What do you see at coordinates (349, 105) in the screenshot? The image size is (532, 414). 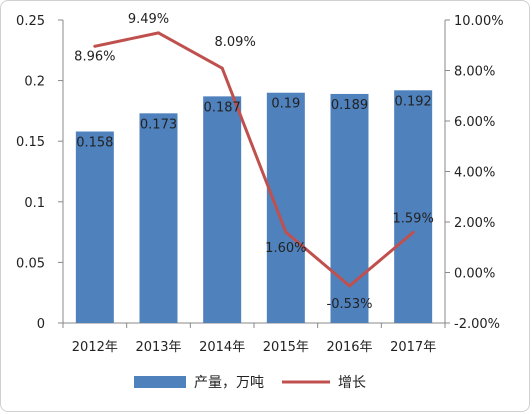 I see `bar-data-label: 0.189` at bounding box center [349, 105].